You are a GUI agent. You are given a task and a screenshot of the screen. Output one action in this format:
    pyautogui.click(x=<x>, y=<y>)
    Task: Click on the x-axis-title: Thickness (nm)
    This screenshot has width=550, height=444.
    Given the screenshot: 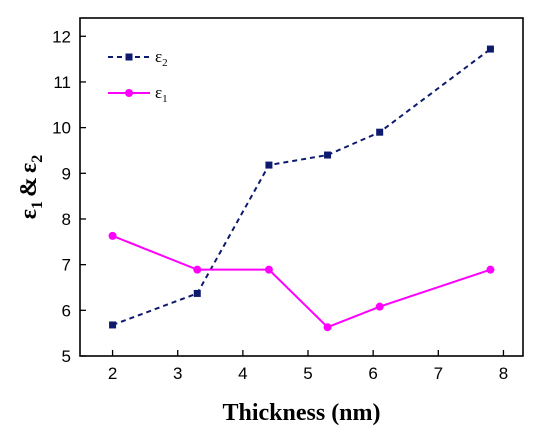 What is the action you would take?
    pyautogui.click(x=301, y=413)
    